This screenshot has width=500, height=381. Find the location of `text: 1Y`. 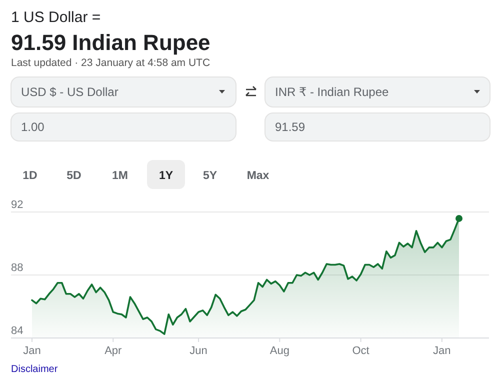

text: 1Y is located at coordinates (166, 176).